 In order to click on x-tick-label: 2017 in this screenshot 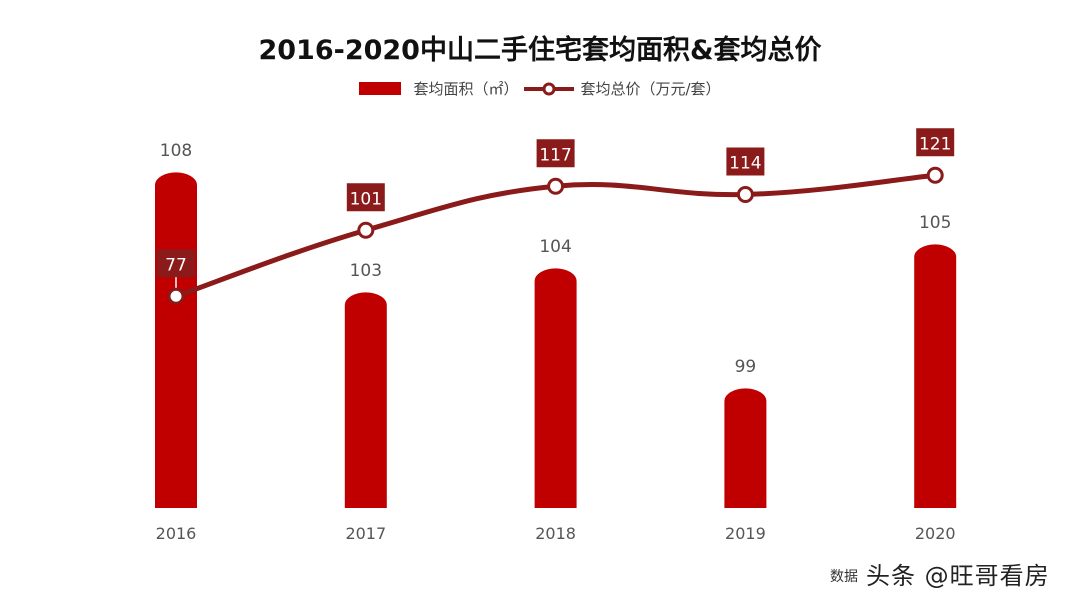, I will do `click(365, 533)`.